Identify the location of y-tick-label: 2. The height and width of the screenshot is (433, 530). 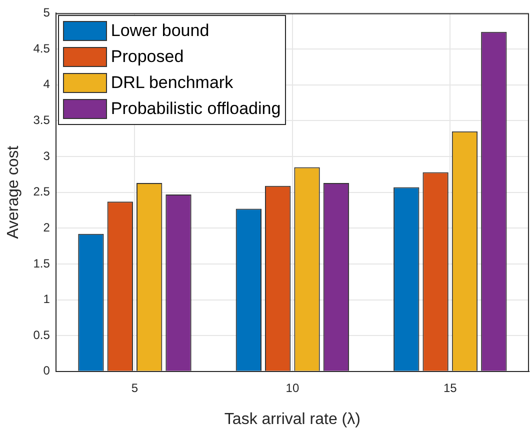
(46, 227).